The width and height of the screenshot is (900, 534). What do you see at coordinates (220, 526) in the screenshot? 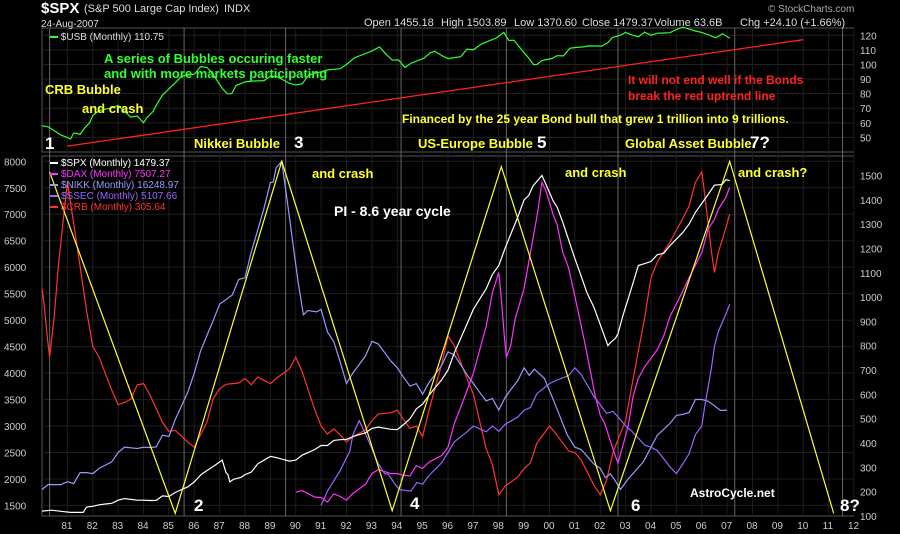
I see `x-axis-tick: 87` at bounding box center [220, 526].